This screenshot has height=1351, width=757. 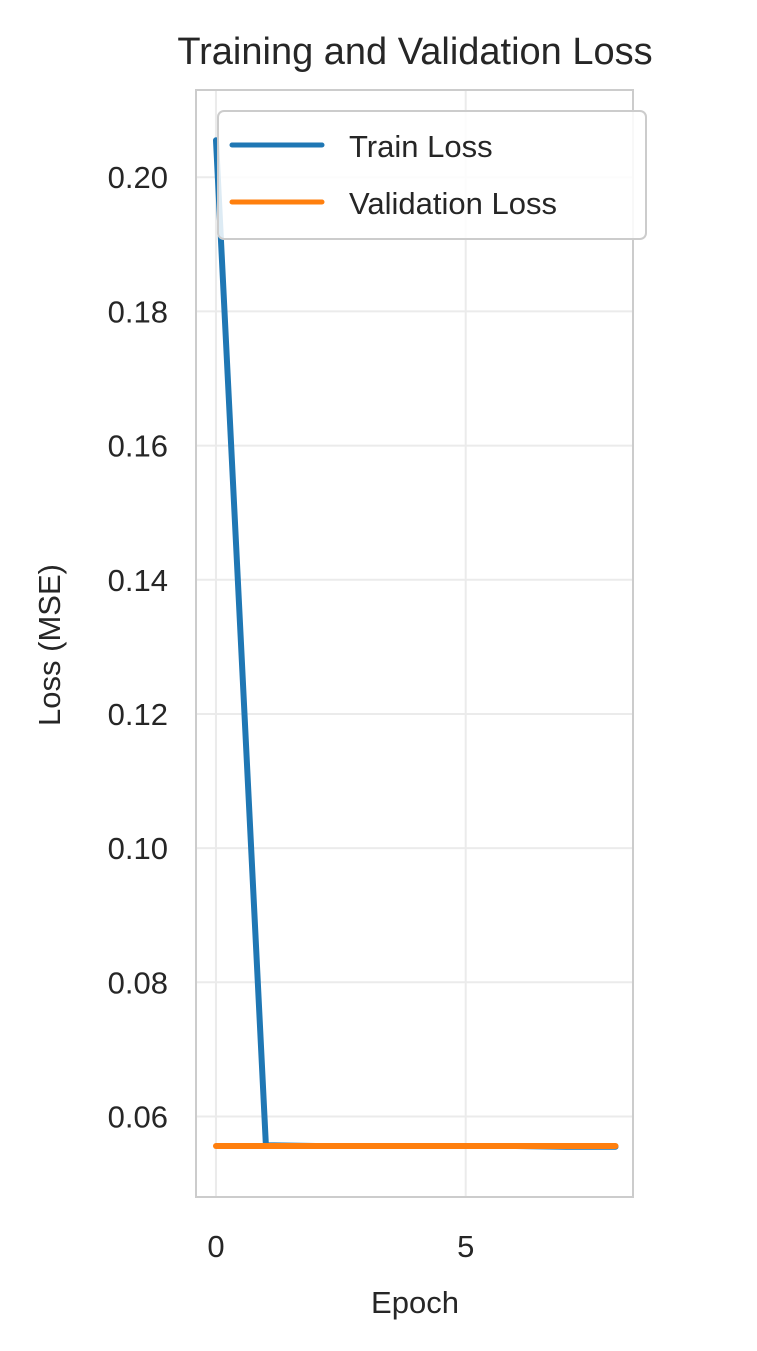 What do you see at coordinates (49, 645) in the screenshot?
I see `y-axis-label: Loss (MSE)` at bounding box center [49, 645].